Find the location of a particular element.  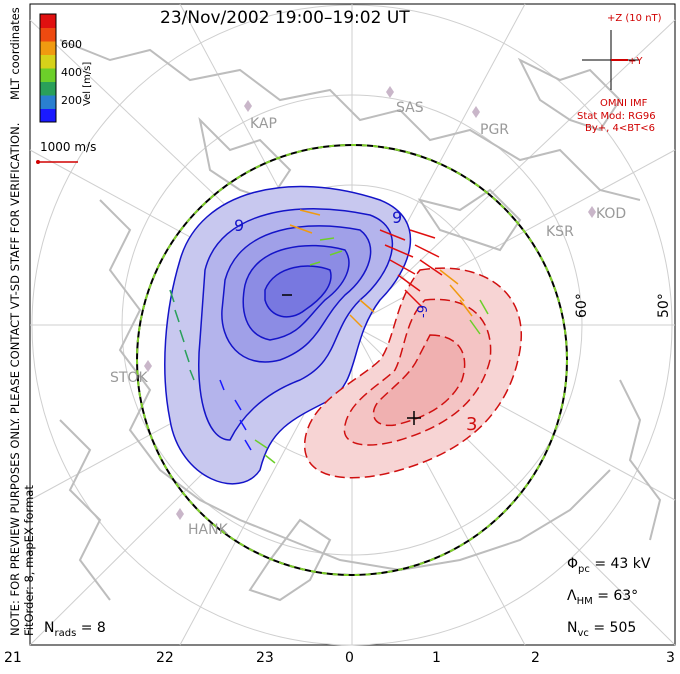

mlt-tick-23: 23 is located at coordinates (265, 658).